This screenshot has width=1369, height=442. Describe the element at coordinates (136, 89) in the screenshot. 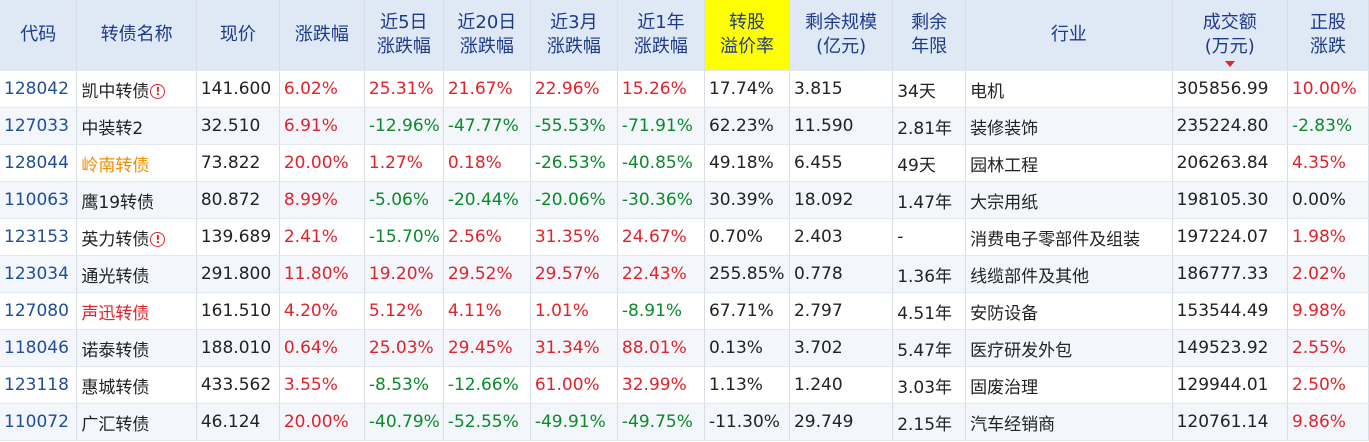

I see `cell-name: 凯中转债!` at that location.